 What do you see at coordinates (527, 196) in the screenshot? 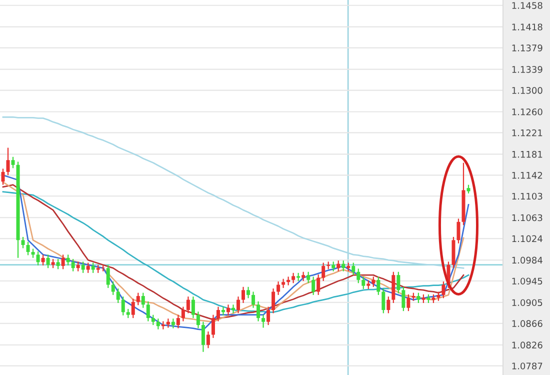
I see `y-tick-label: 1.1103` at bounding box center [527, 196].